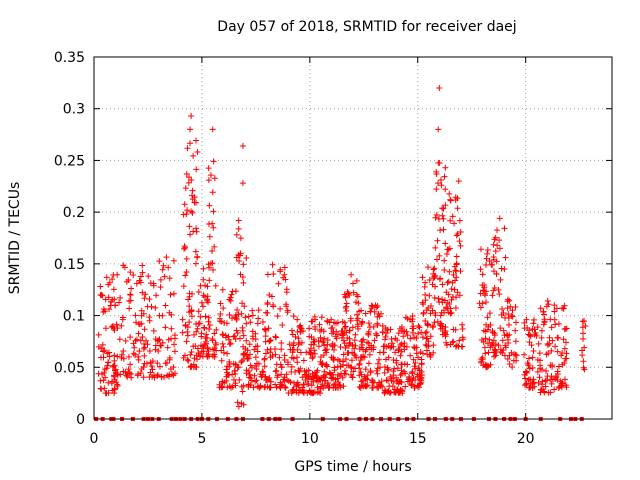 The height and width of the screenshot is (480, 640). I want to click on x-tick-label: 15, so click(418, 439).